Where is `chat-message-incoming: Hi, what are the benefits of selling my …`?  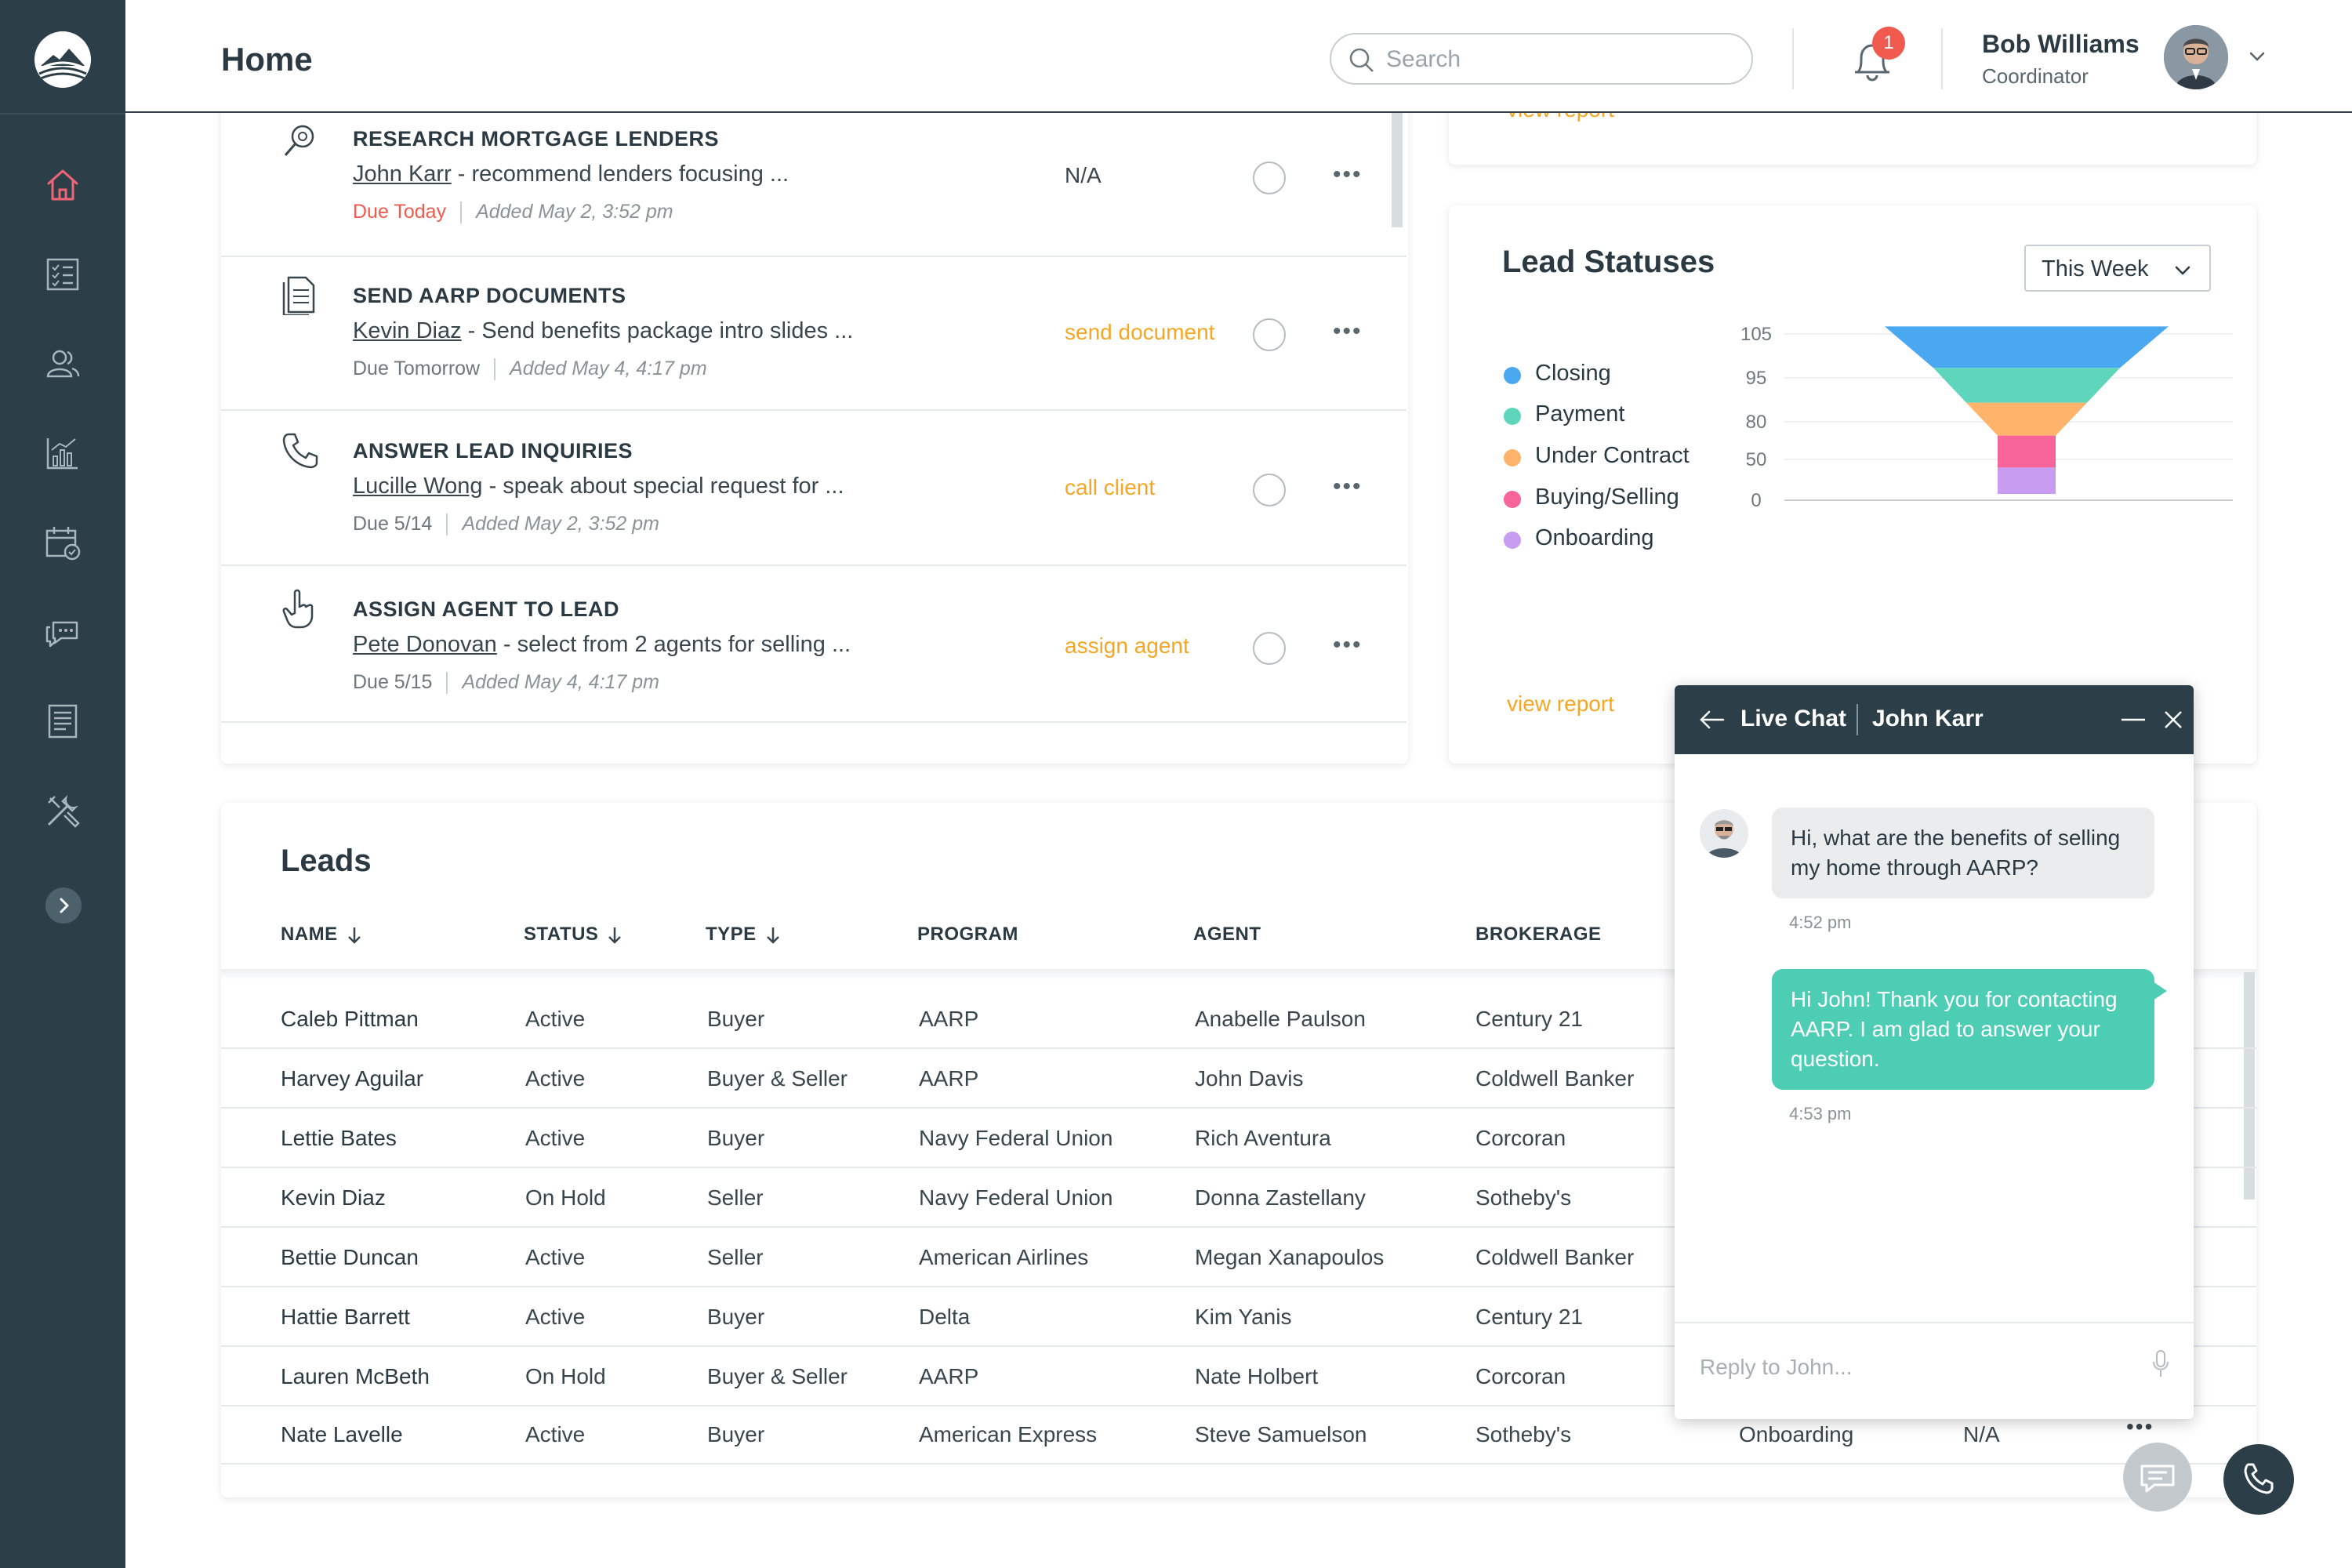
chat-message-incoming: Hi, what are the benefits of selling my … is located at coordinates (1963, 853).